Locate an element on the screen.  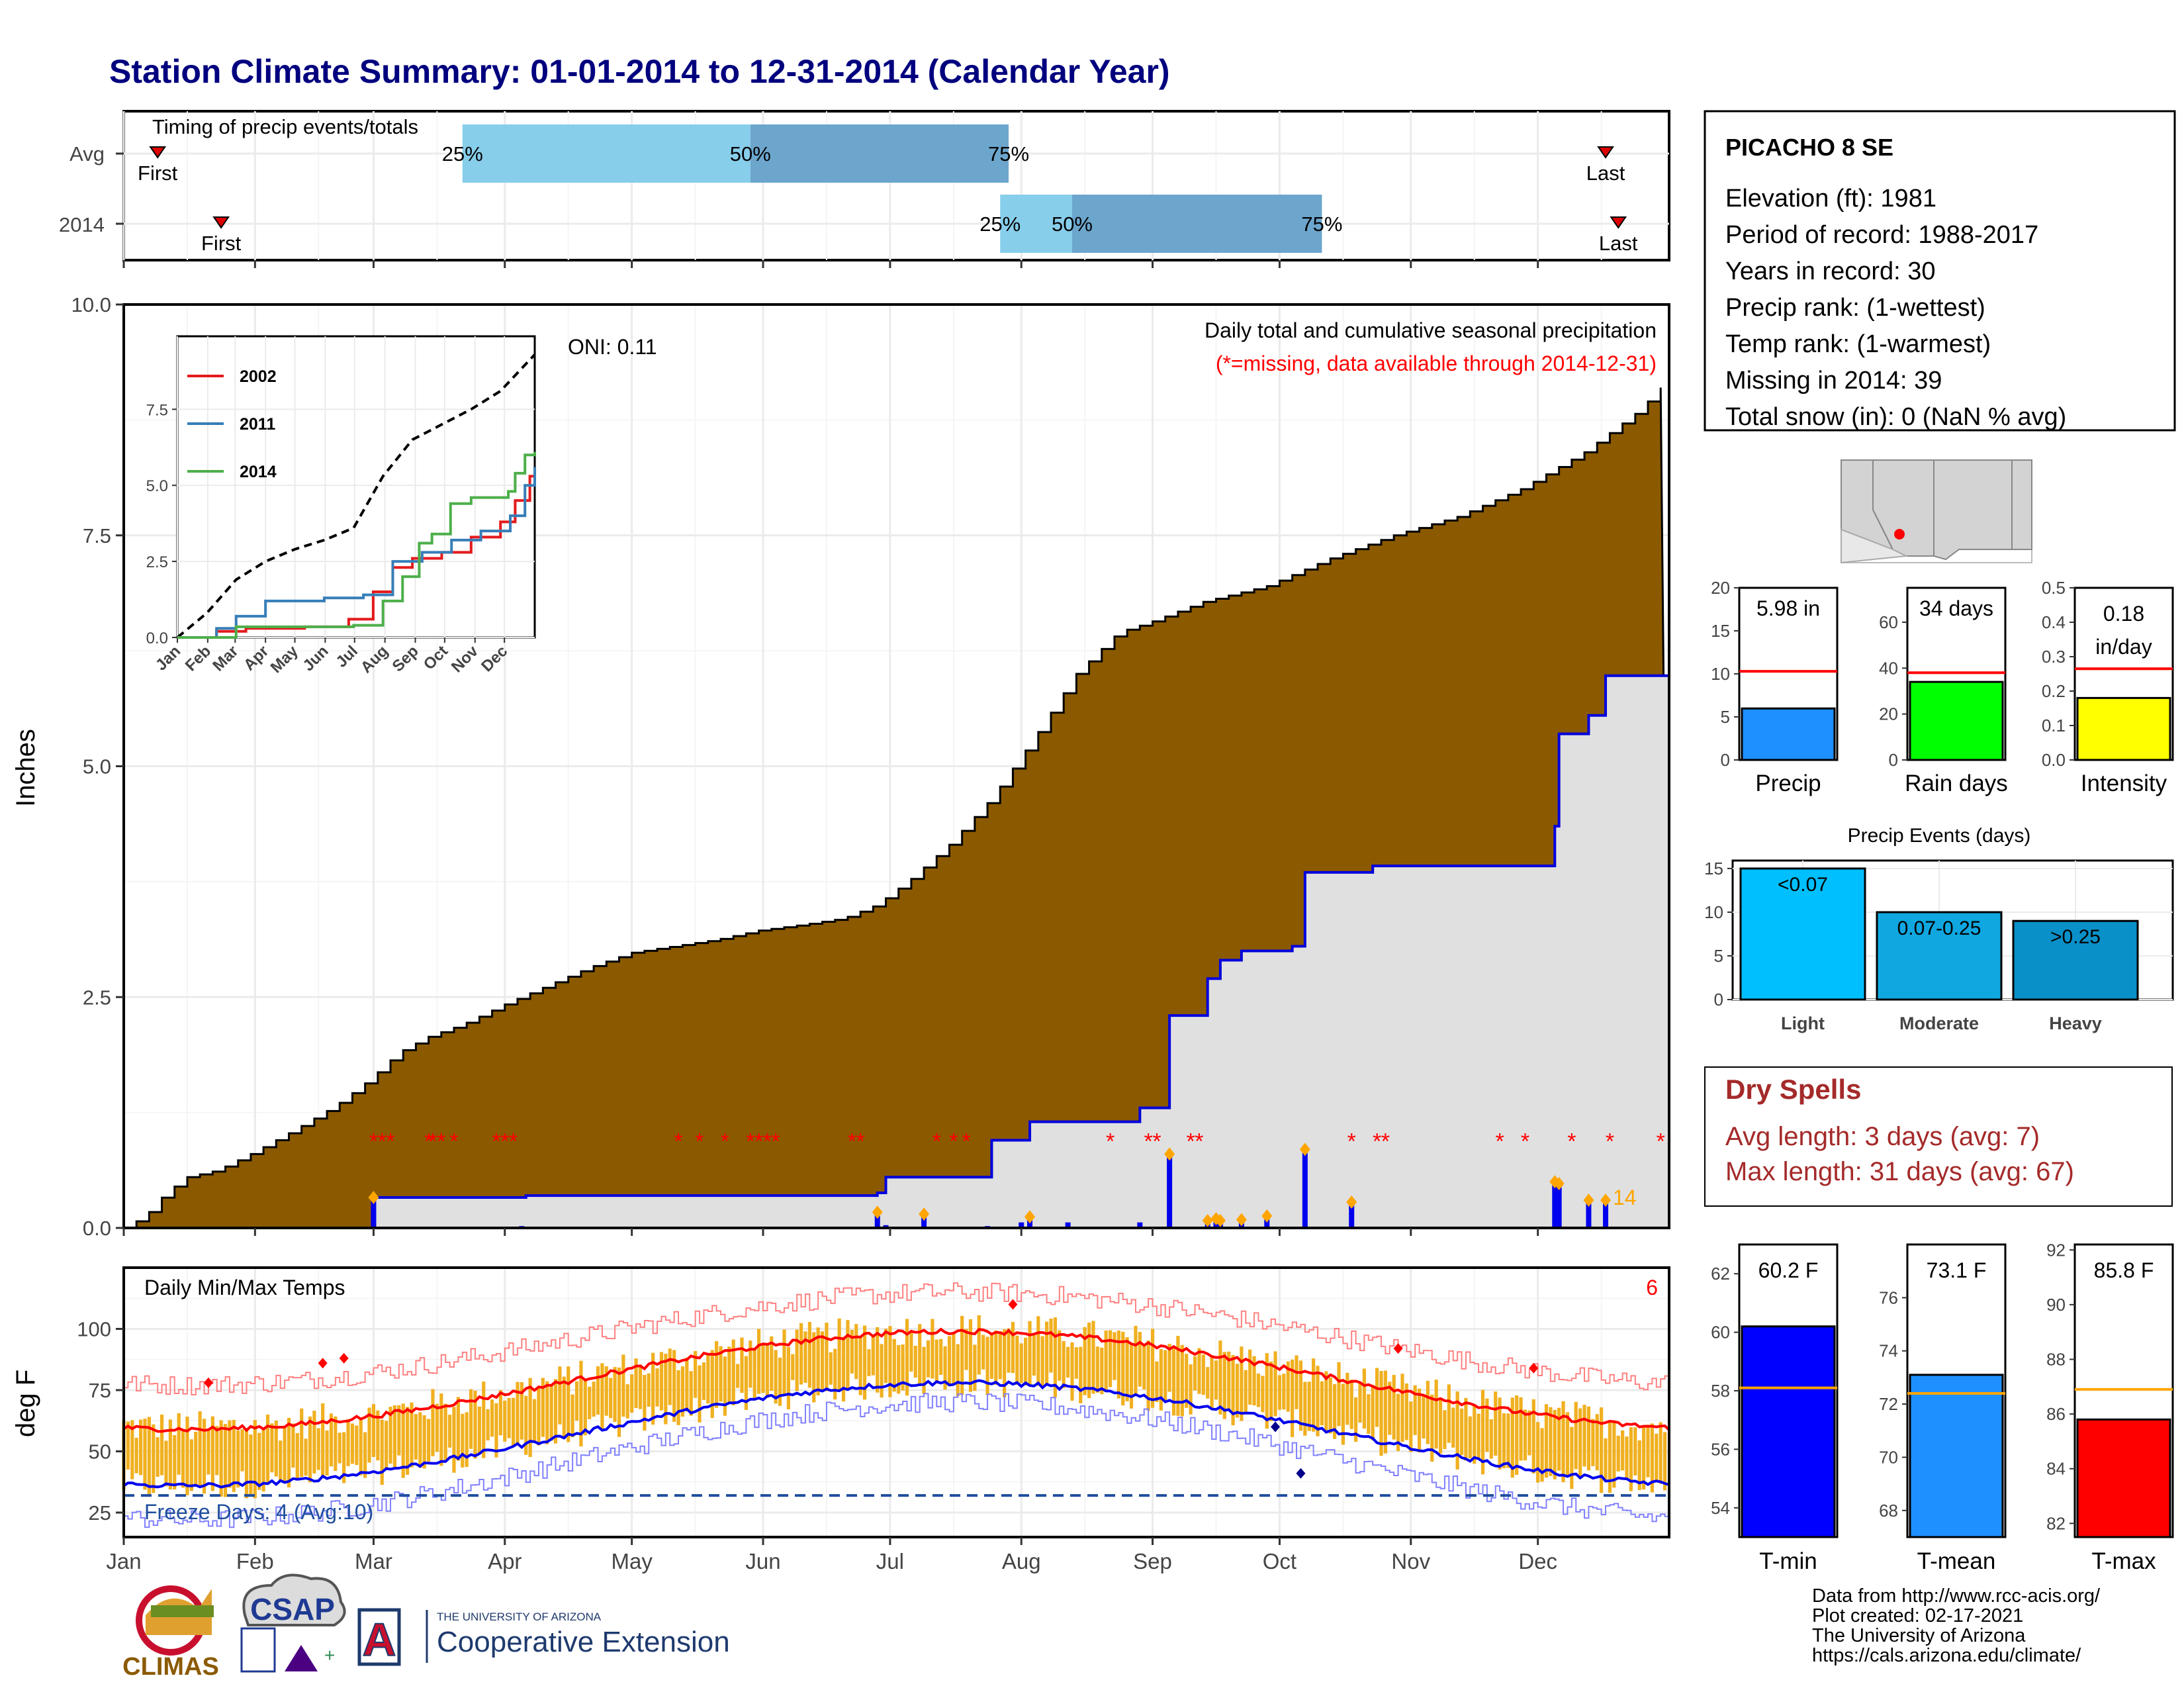
temp-summary-2-ytick: 92 is located at coordinates (2056, 1250).